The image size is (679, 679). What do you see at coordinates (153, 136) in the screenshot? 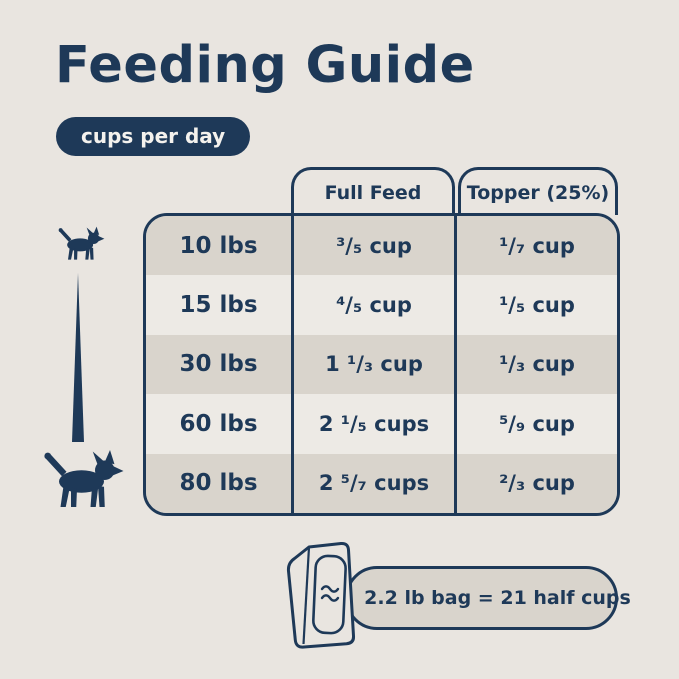
I see `cups-per-day-badge: cups per day` at bounding box center [153, 136].